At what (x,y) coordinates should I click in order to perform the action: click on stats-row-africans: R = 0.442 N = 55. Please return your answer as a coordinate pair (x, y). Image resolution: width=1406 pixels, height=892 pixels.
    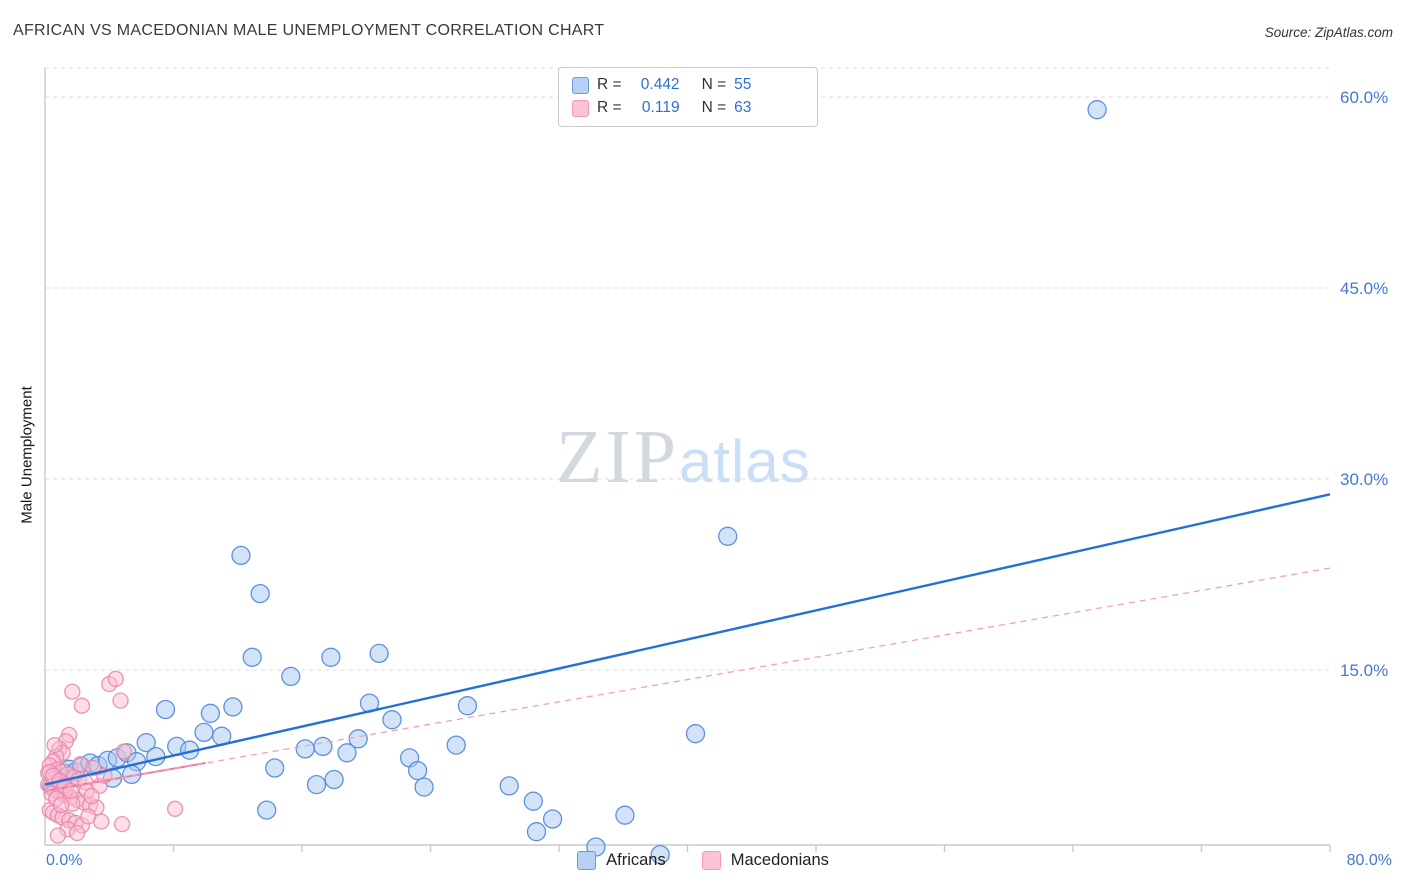
    Looking at the image, I should click on (688, 85).